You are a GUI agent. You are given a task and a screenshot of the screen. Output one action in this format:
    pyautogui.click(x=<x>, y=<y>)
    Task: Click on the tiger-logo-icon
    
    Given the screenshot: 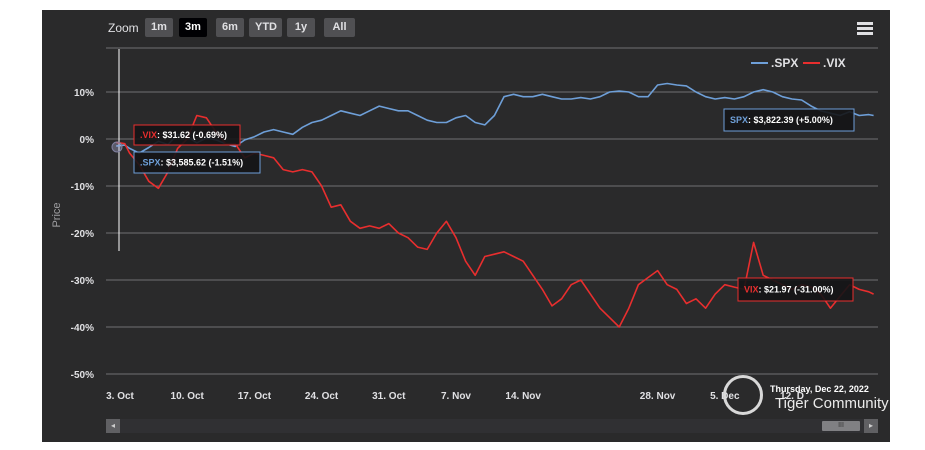 What is the action you would take?
    pyautogui.click(x=743, y=395)
    